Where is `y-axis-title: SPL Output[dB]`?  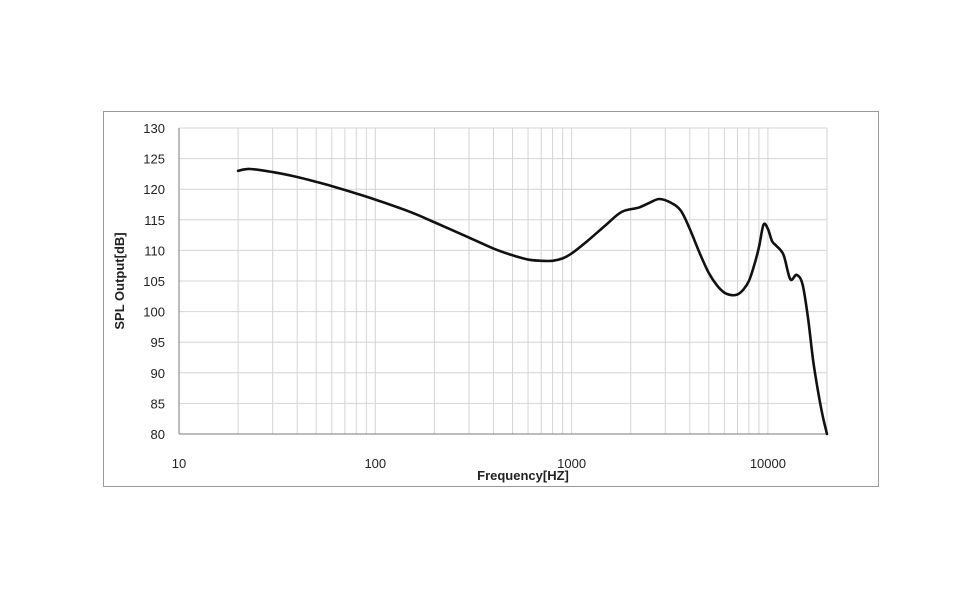 y-axis-title: SPL Output[dB] is located at coordinates (119, 280).